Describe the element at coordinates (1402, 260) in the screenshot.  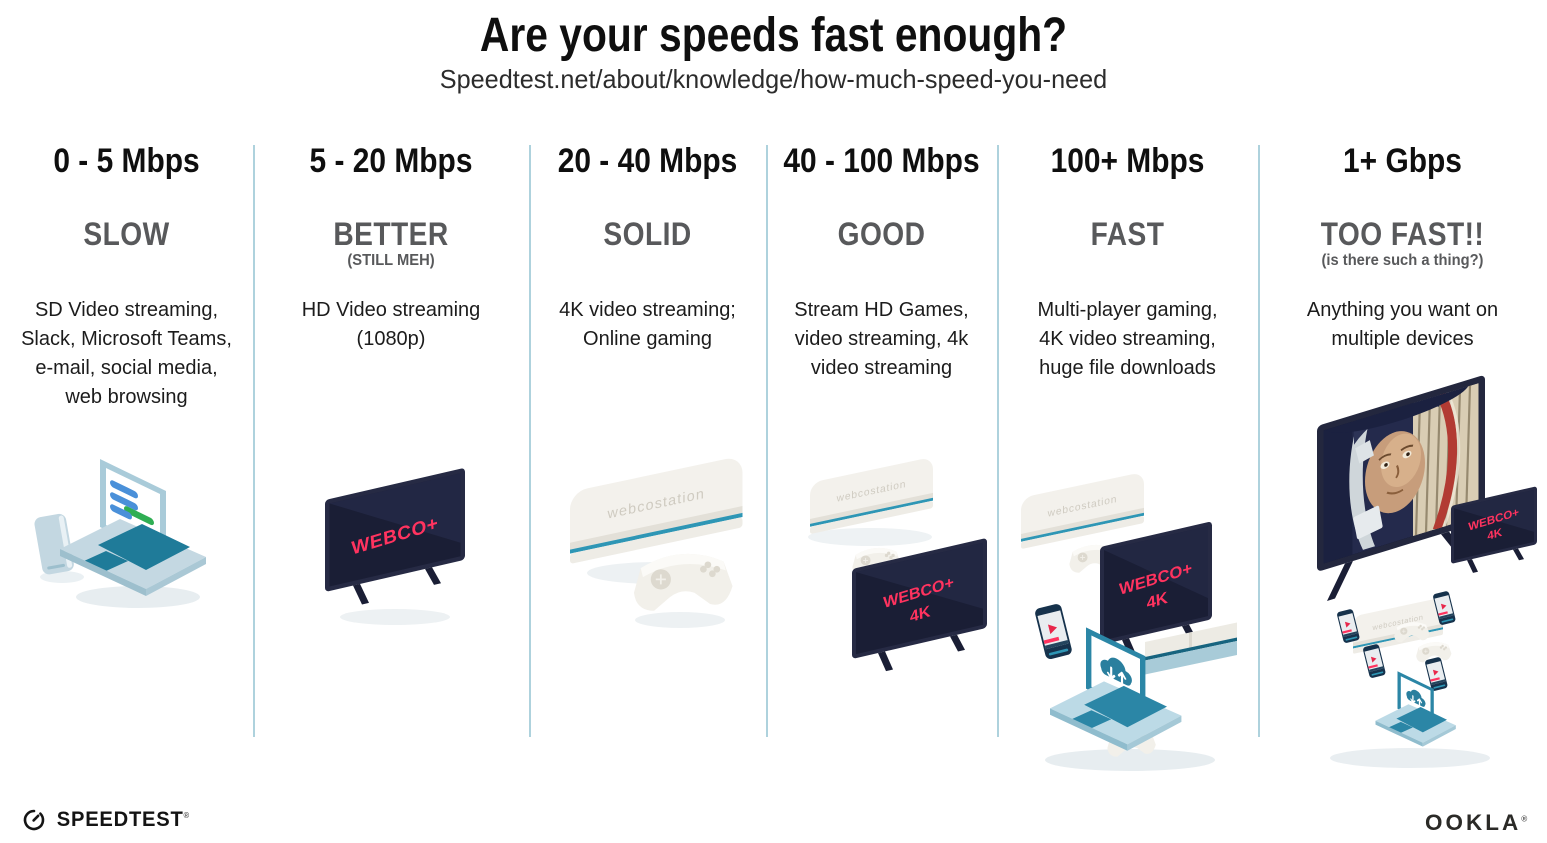
I see `tier-note: (is there such a thing?)` at that location.